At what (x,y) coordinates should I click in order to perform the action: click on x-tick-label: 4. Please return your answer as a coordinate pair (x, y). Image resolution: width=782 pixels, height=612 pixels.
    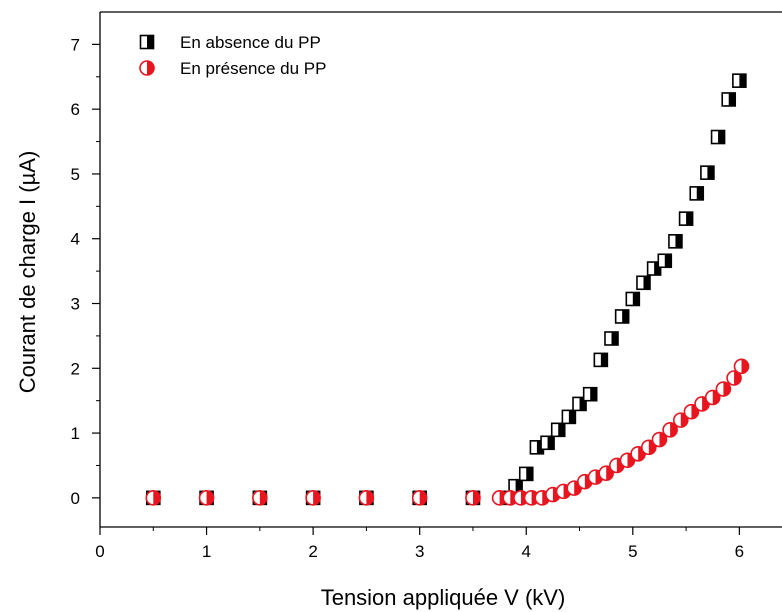
    Looking at the image, I should click on (526, 551).